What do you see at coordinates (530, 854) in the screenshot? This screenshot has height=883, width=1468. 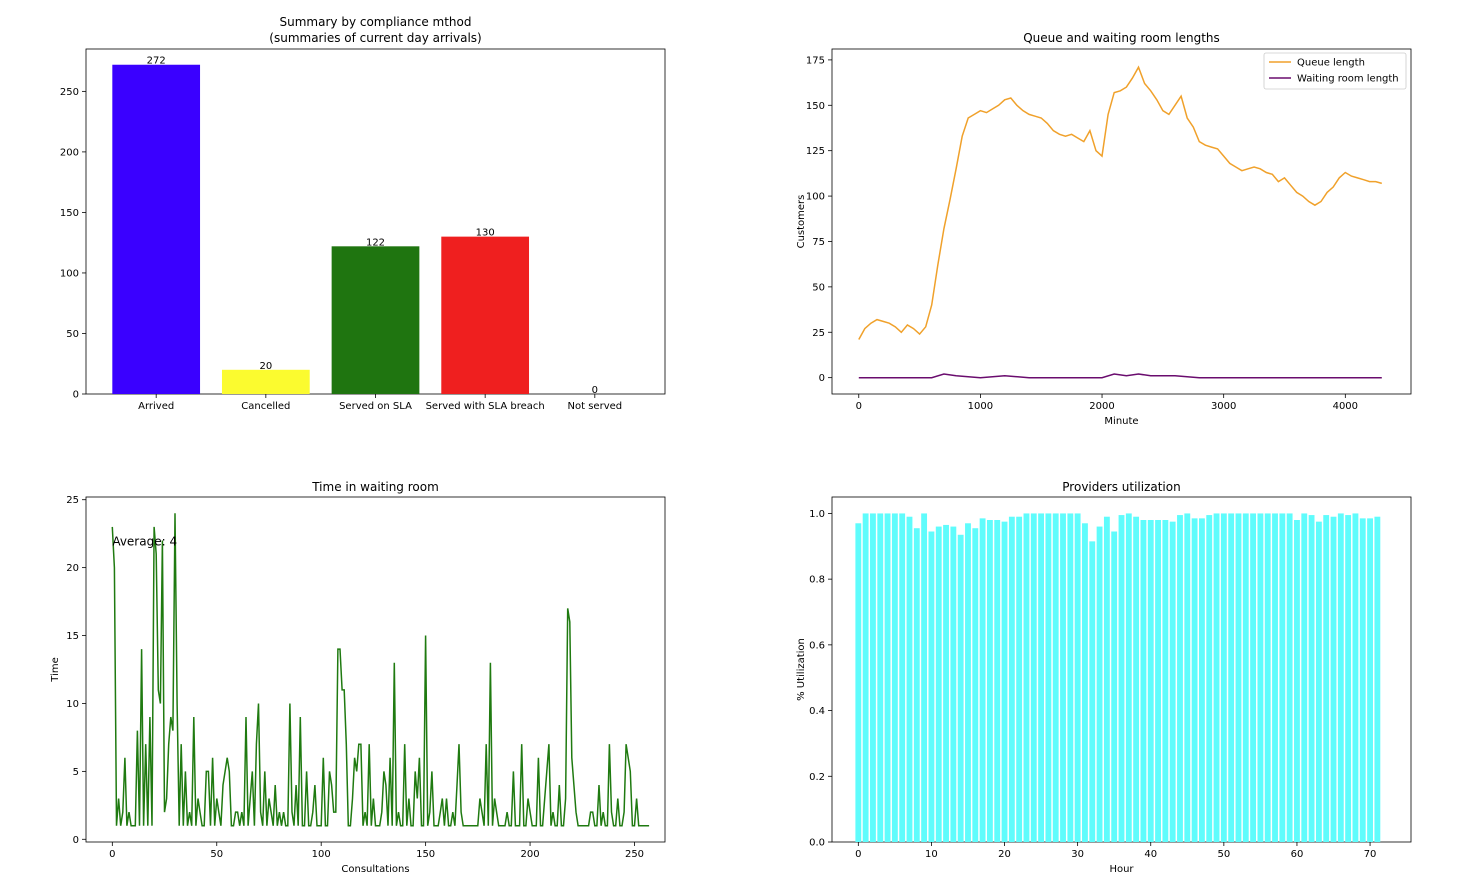 I see `x-tick-label: 200` at bounding box center [530, 854].